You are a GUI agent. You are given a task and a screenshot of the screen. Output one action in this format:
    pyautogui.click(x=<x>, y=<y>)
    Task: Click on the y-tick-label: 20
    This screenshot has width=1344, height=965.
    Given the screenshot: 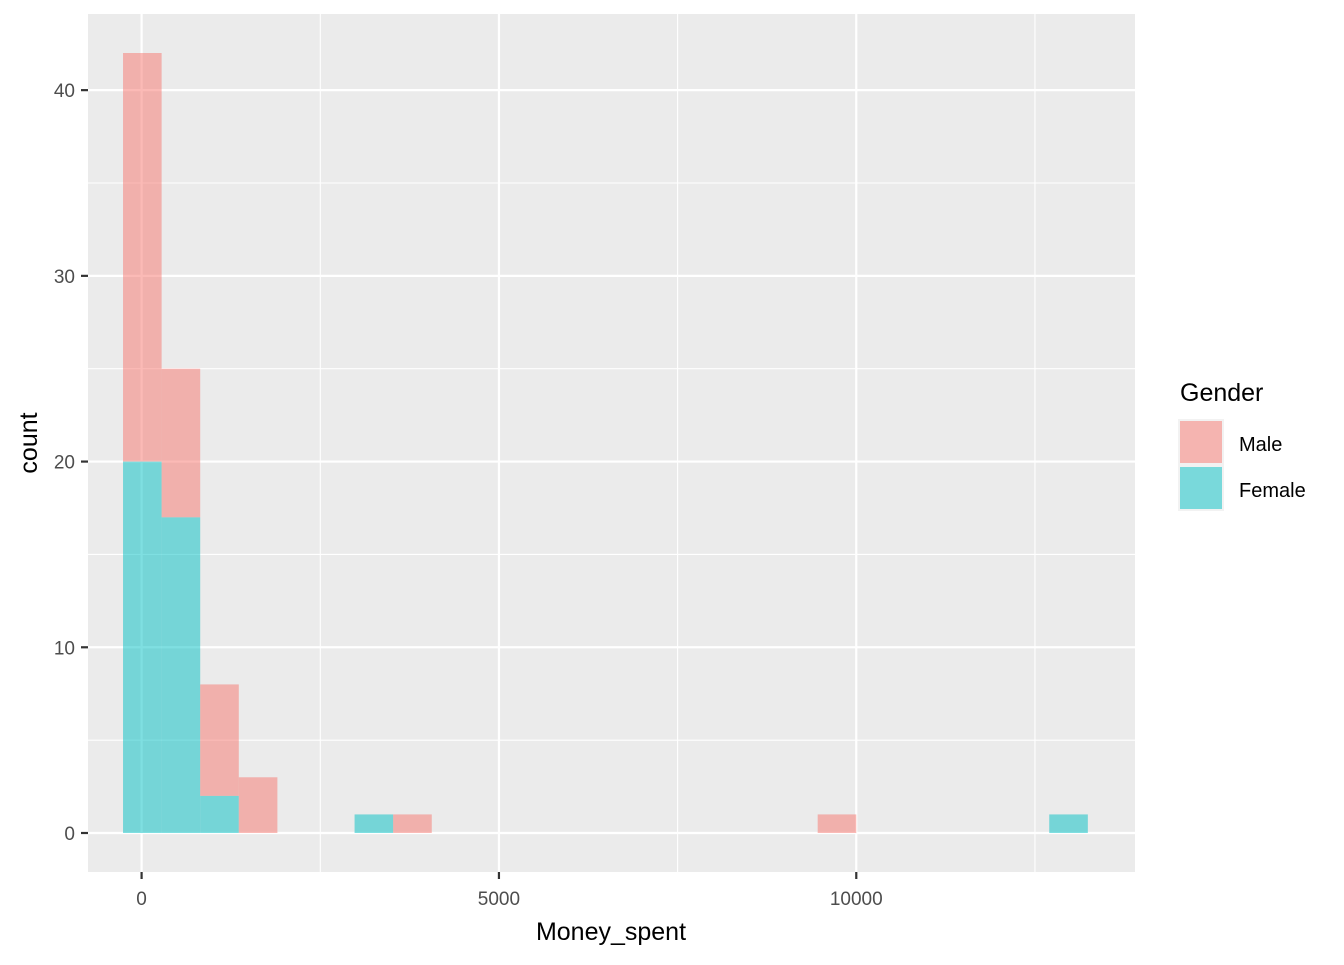 What is the action you would take?
    pyautogui.click(x=64, y=463)
    